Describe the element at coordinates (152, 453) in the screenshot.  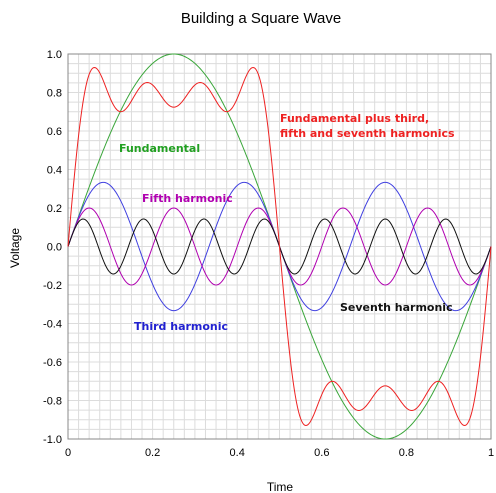
I see `x-tick-label: 0.2` at that location.